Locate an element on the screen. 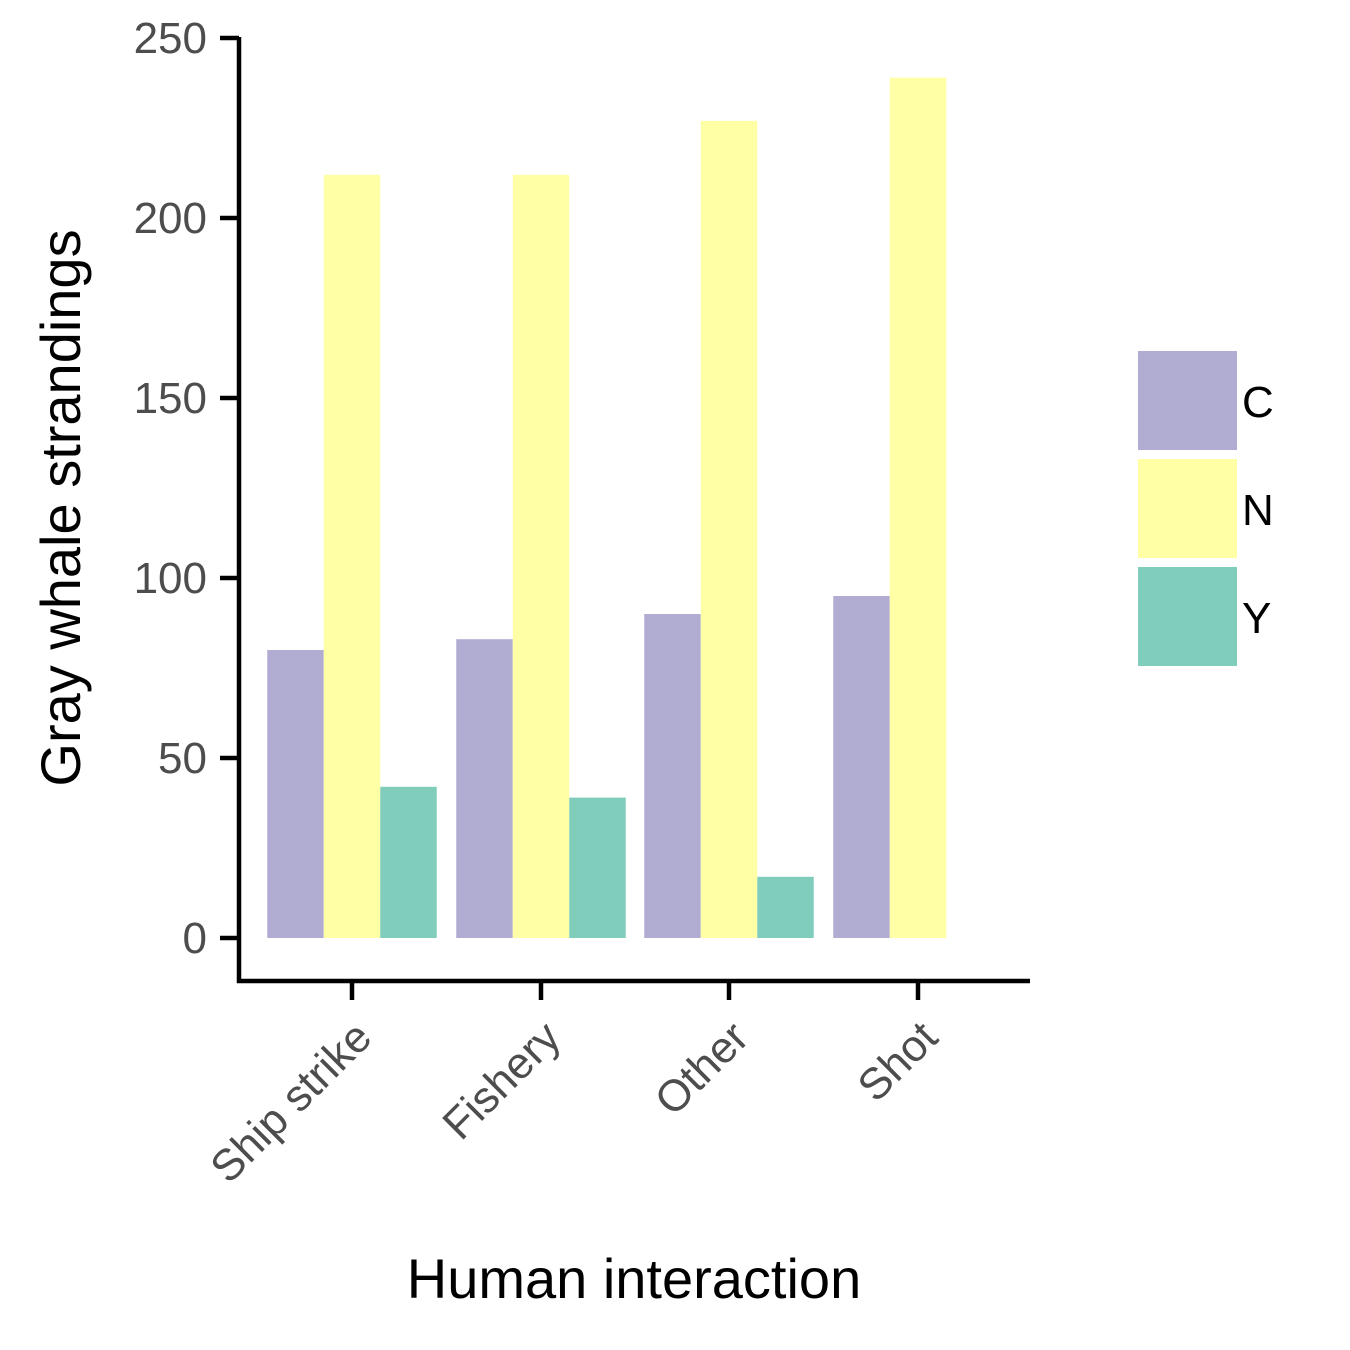  bar-ship-strike-y is located at coordinates (408, 862).